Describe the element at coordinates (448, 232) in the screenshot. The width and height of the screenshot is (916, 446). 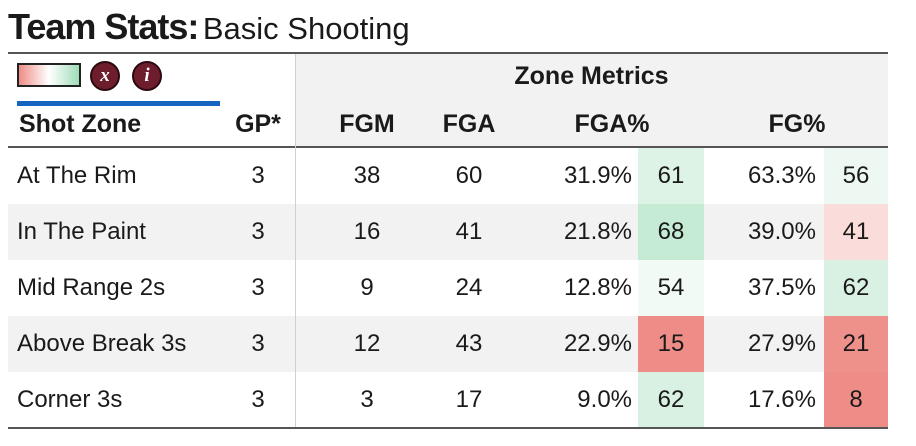
I see `table-row: In The Paint 3 16 41 21.8% 68 39.0% 41` at that location.